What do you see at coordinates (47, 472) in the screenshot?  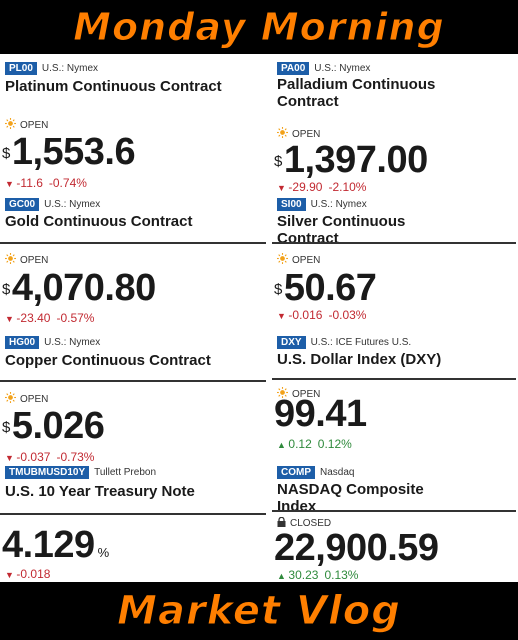 I see `symbol-badge: TMUBMUSD10Y` at bounding box center [47, 472].